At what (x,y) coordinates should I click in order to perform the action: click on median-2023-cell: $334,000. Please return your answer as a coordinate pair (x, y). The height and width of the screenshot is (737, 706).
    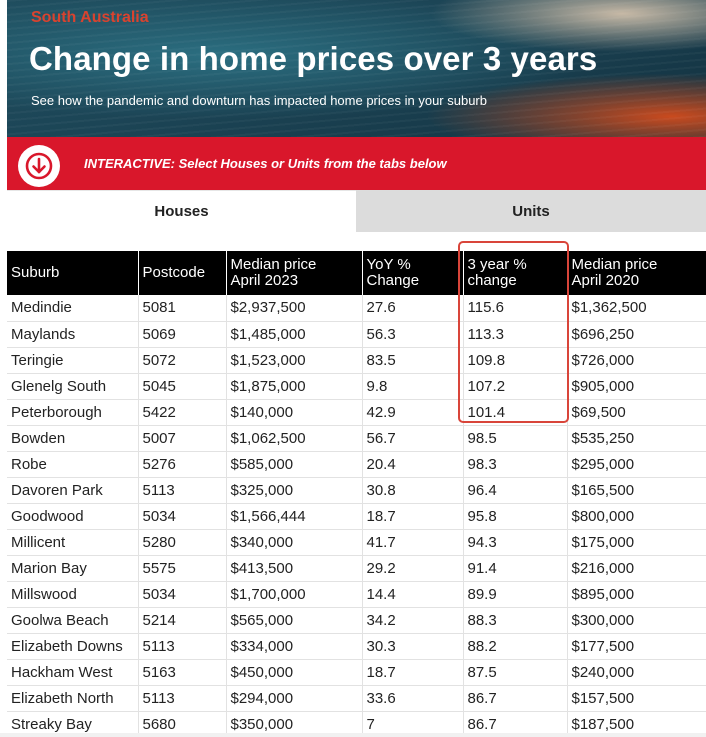
    Looking at the image, I should click on (294, 646).